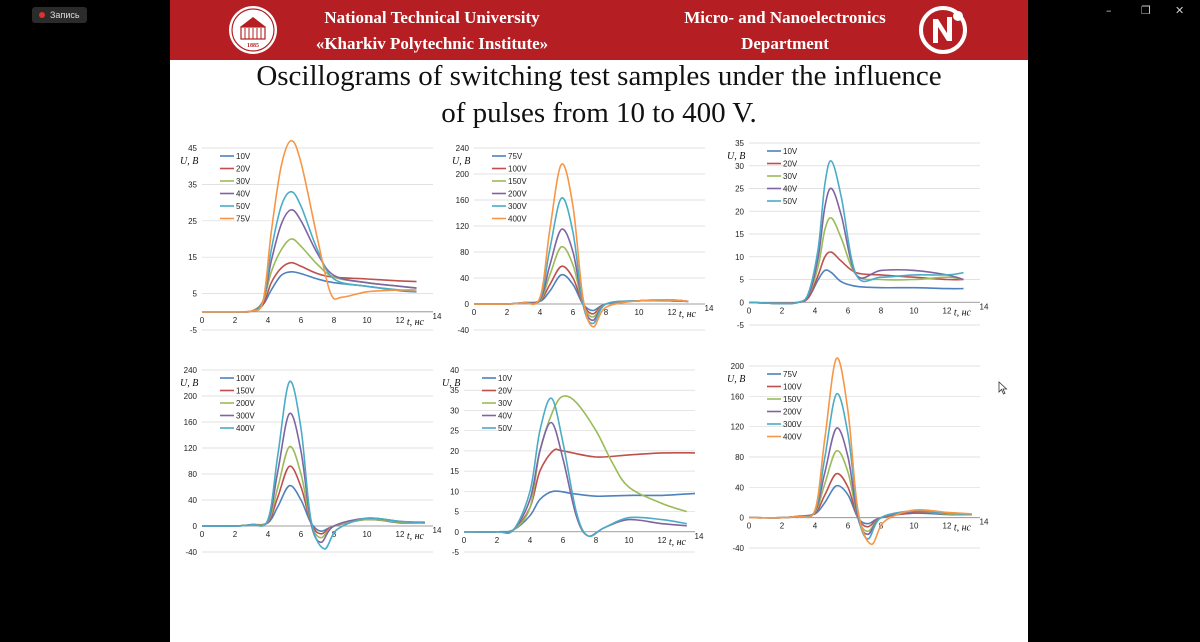 Image resolution: width=1200 pixels, height=642 pixels. What do you see at coordinates (785, 31) in the screenshot?
I see `department-name: Micro- and Nanoelectronics Department` at bounding box center [785, 31].